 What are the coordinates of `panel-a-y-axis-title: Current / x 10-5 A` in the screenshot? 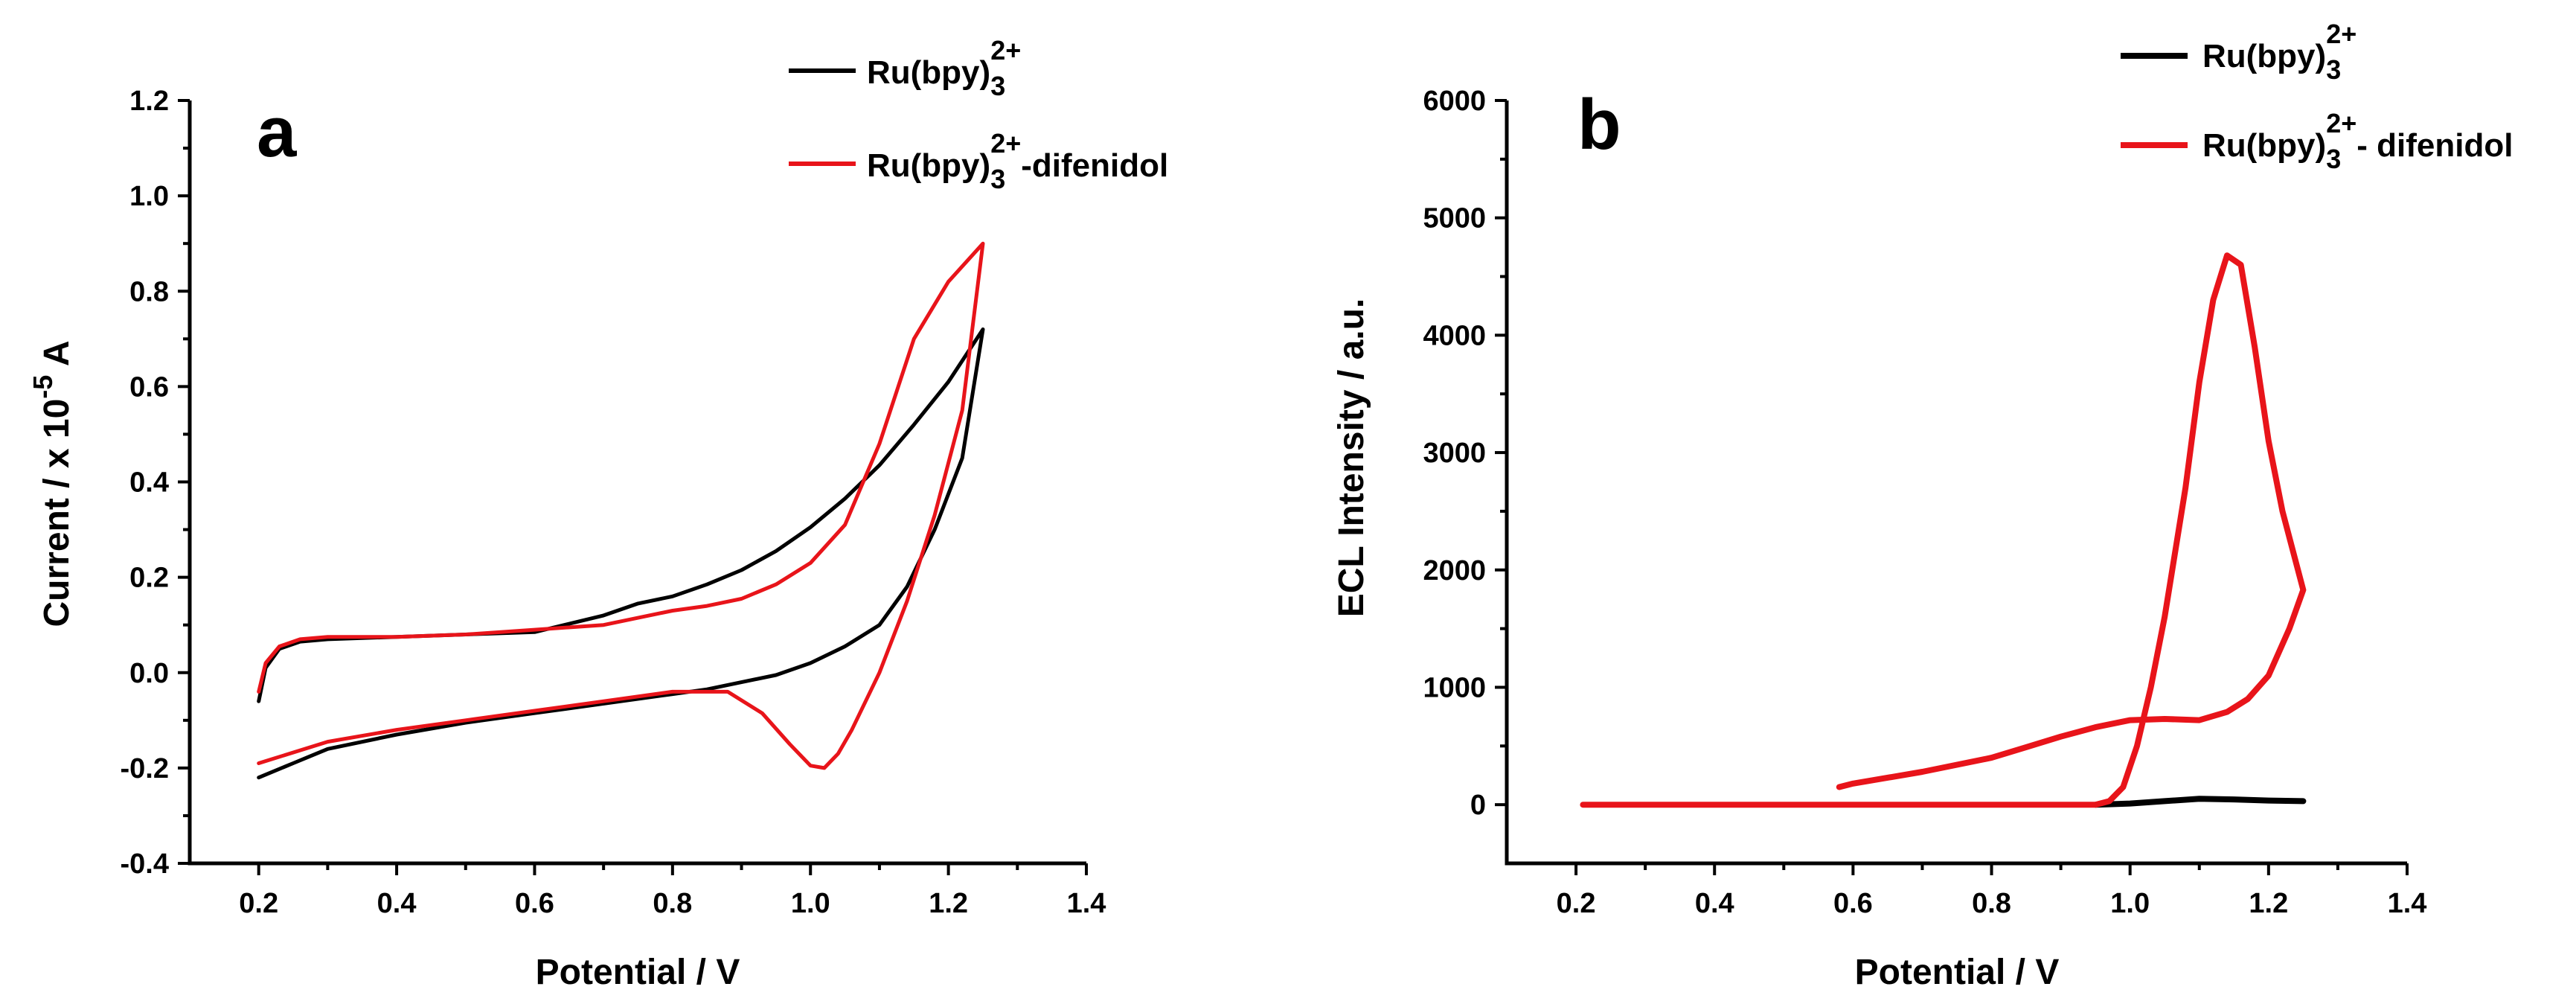 It's located at (53, 483).